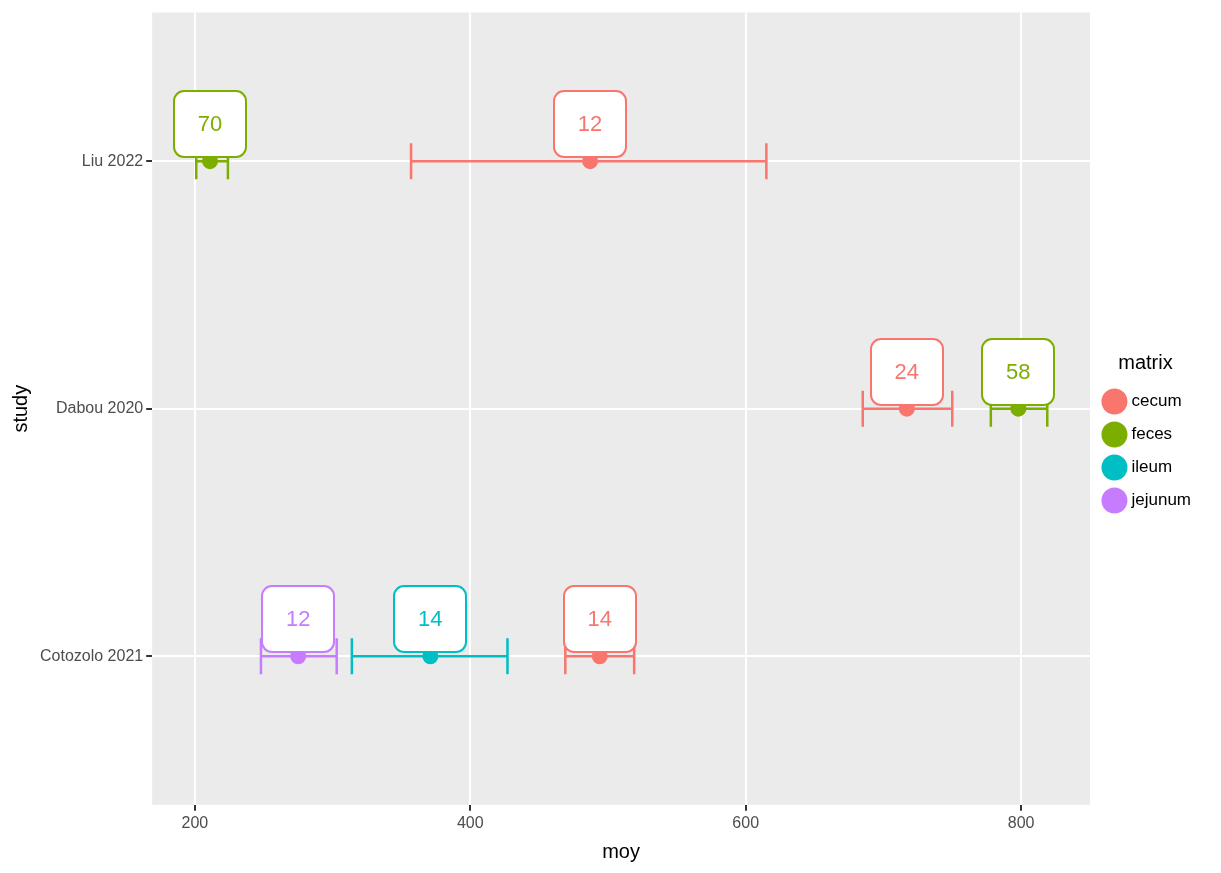 This screenshot has height=873, width=1221. What do you see at coordinates (1018, 371) in the screenshot?
I see `annotation: 58` at bounding box center [1018, 371].